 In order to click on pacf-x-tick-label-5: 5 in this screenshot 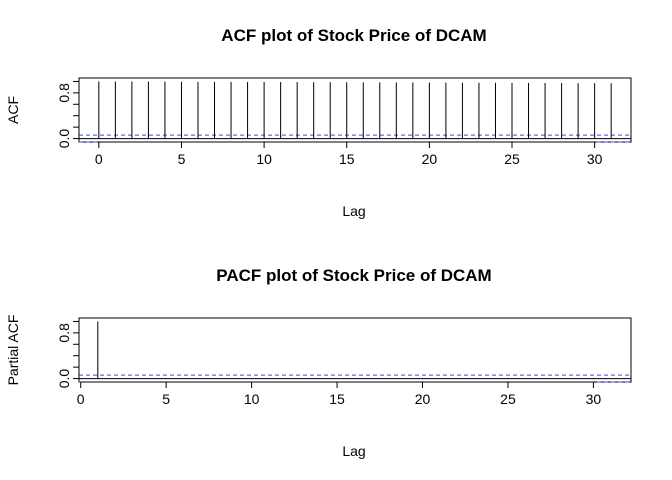, I will do `click(166, 399)`.